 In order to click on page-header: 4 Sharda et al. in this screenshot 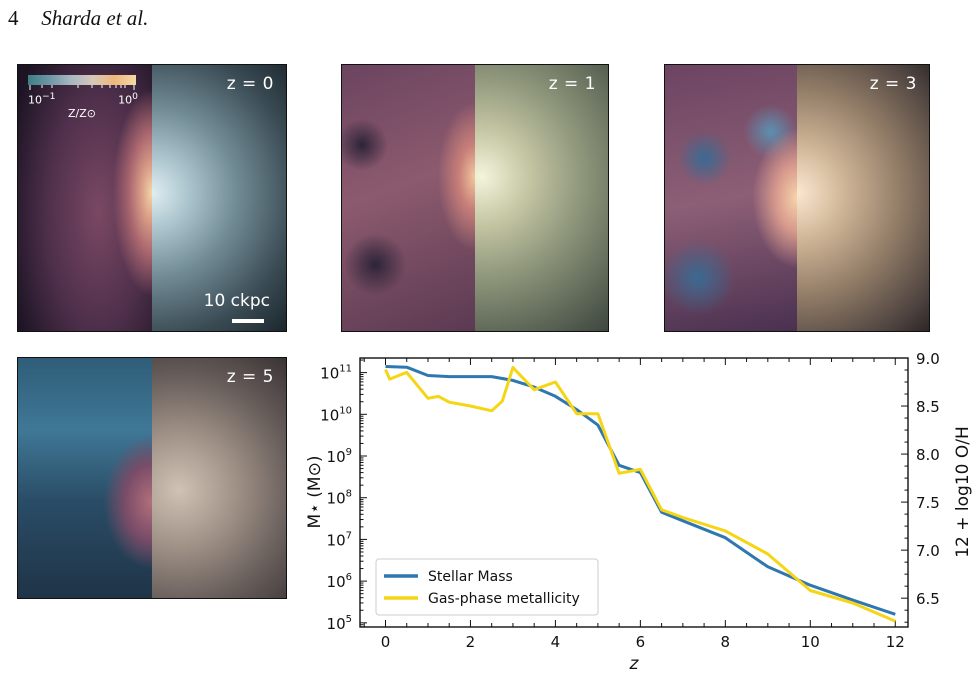, I will do `click(78, 18)`.